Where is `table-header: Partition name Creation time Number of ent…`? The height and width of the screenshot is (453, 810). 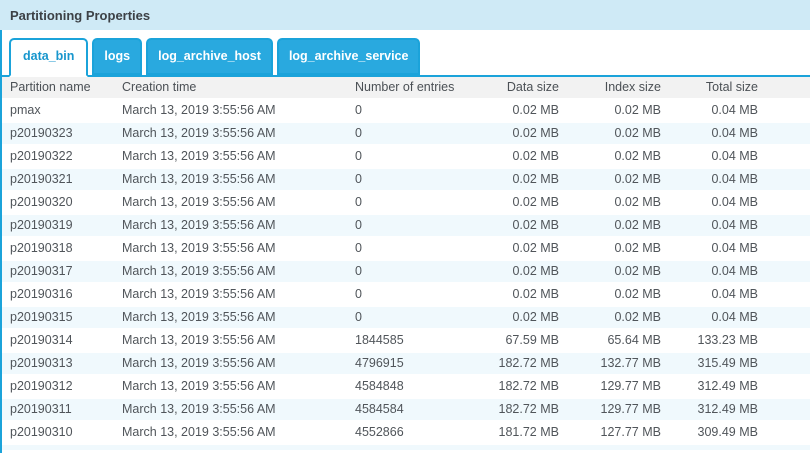
table-header: Partition name Creation time Number of ent… is located at coordinates (406, 88).